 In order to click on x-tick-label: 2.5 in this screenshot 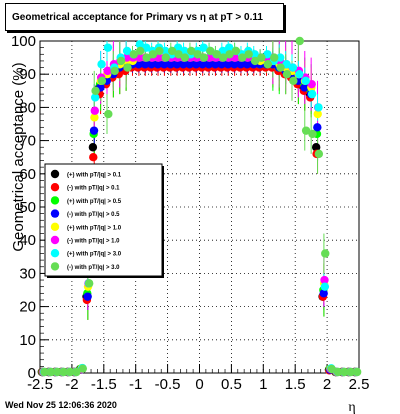, I will do `click(359, 384)`.